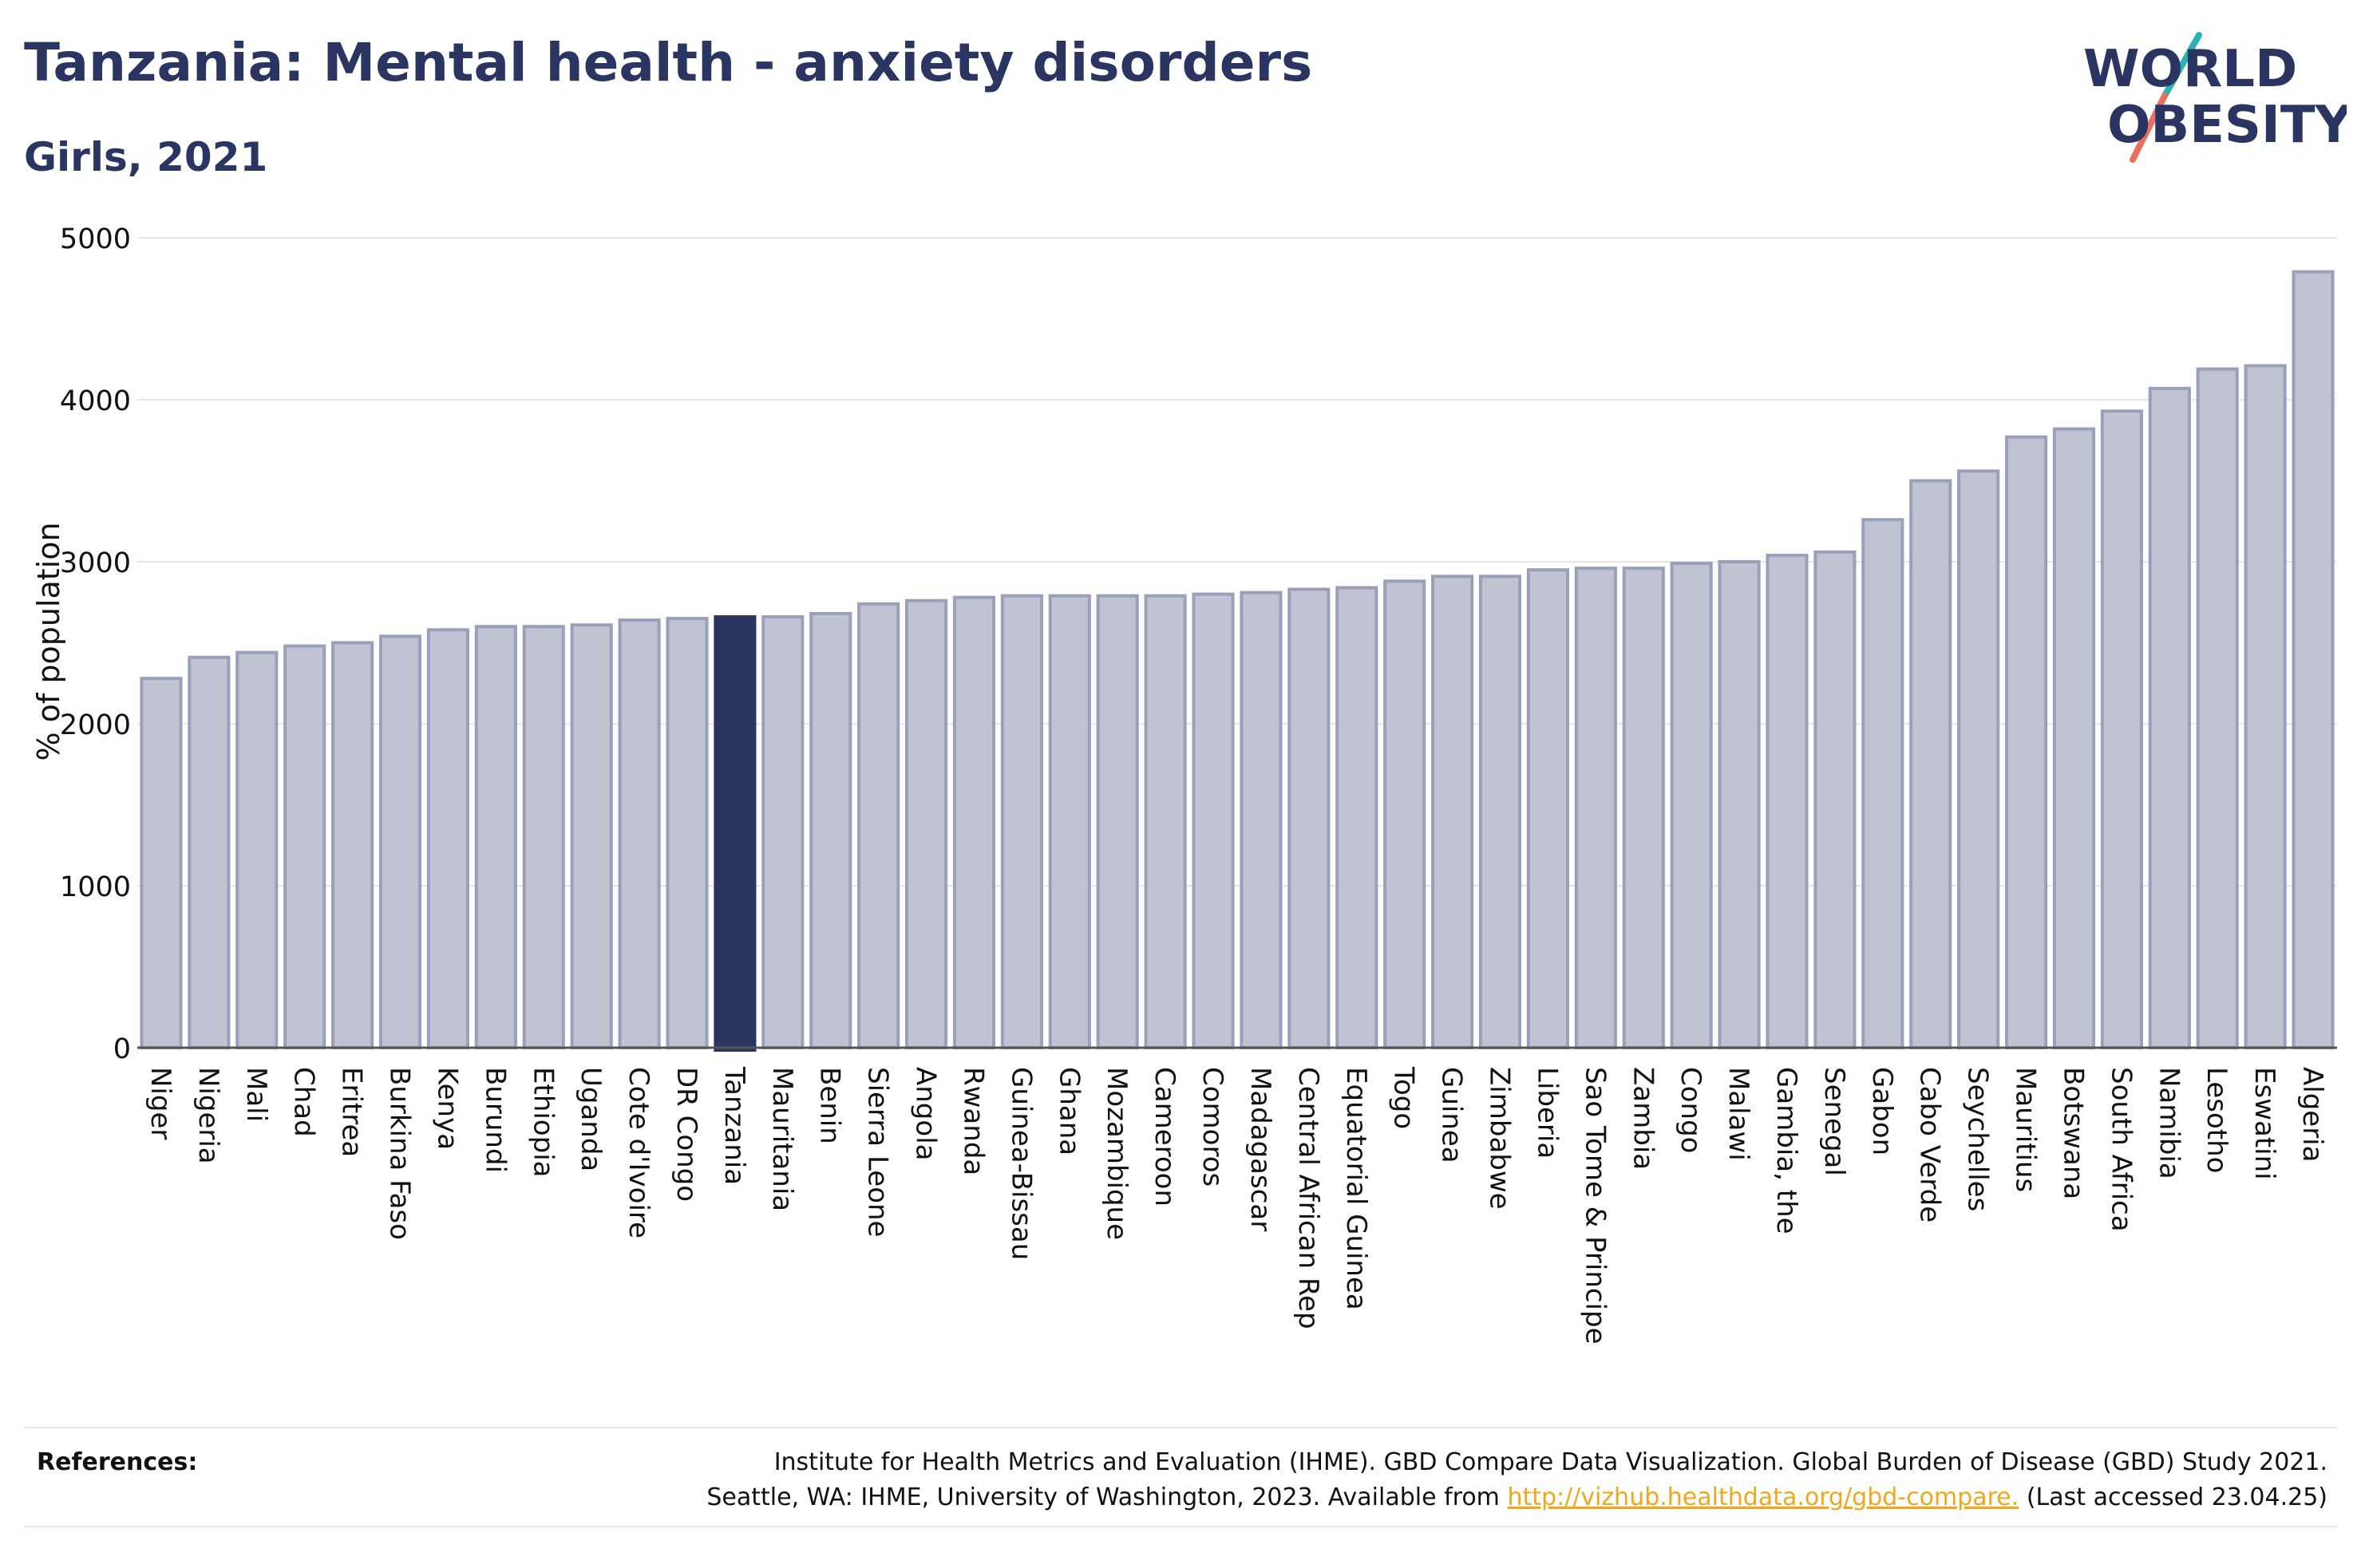 This screenshot has width=2361, height=1568. I want to click on bar-nigeria, so click(209, 852).